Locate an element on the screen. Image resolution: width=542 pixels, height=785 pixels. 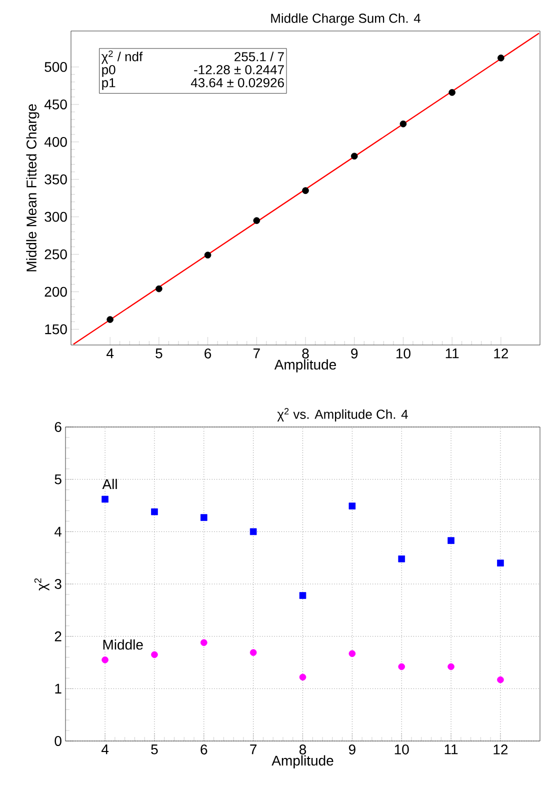
series-label: All is located at coordinates (109, 484).